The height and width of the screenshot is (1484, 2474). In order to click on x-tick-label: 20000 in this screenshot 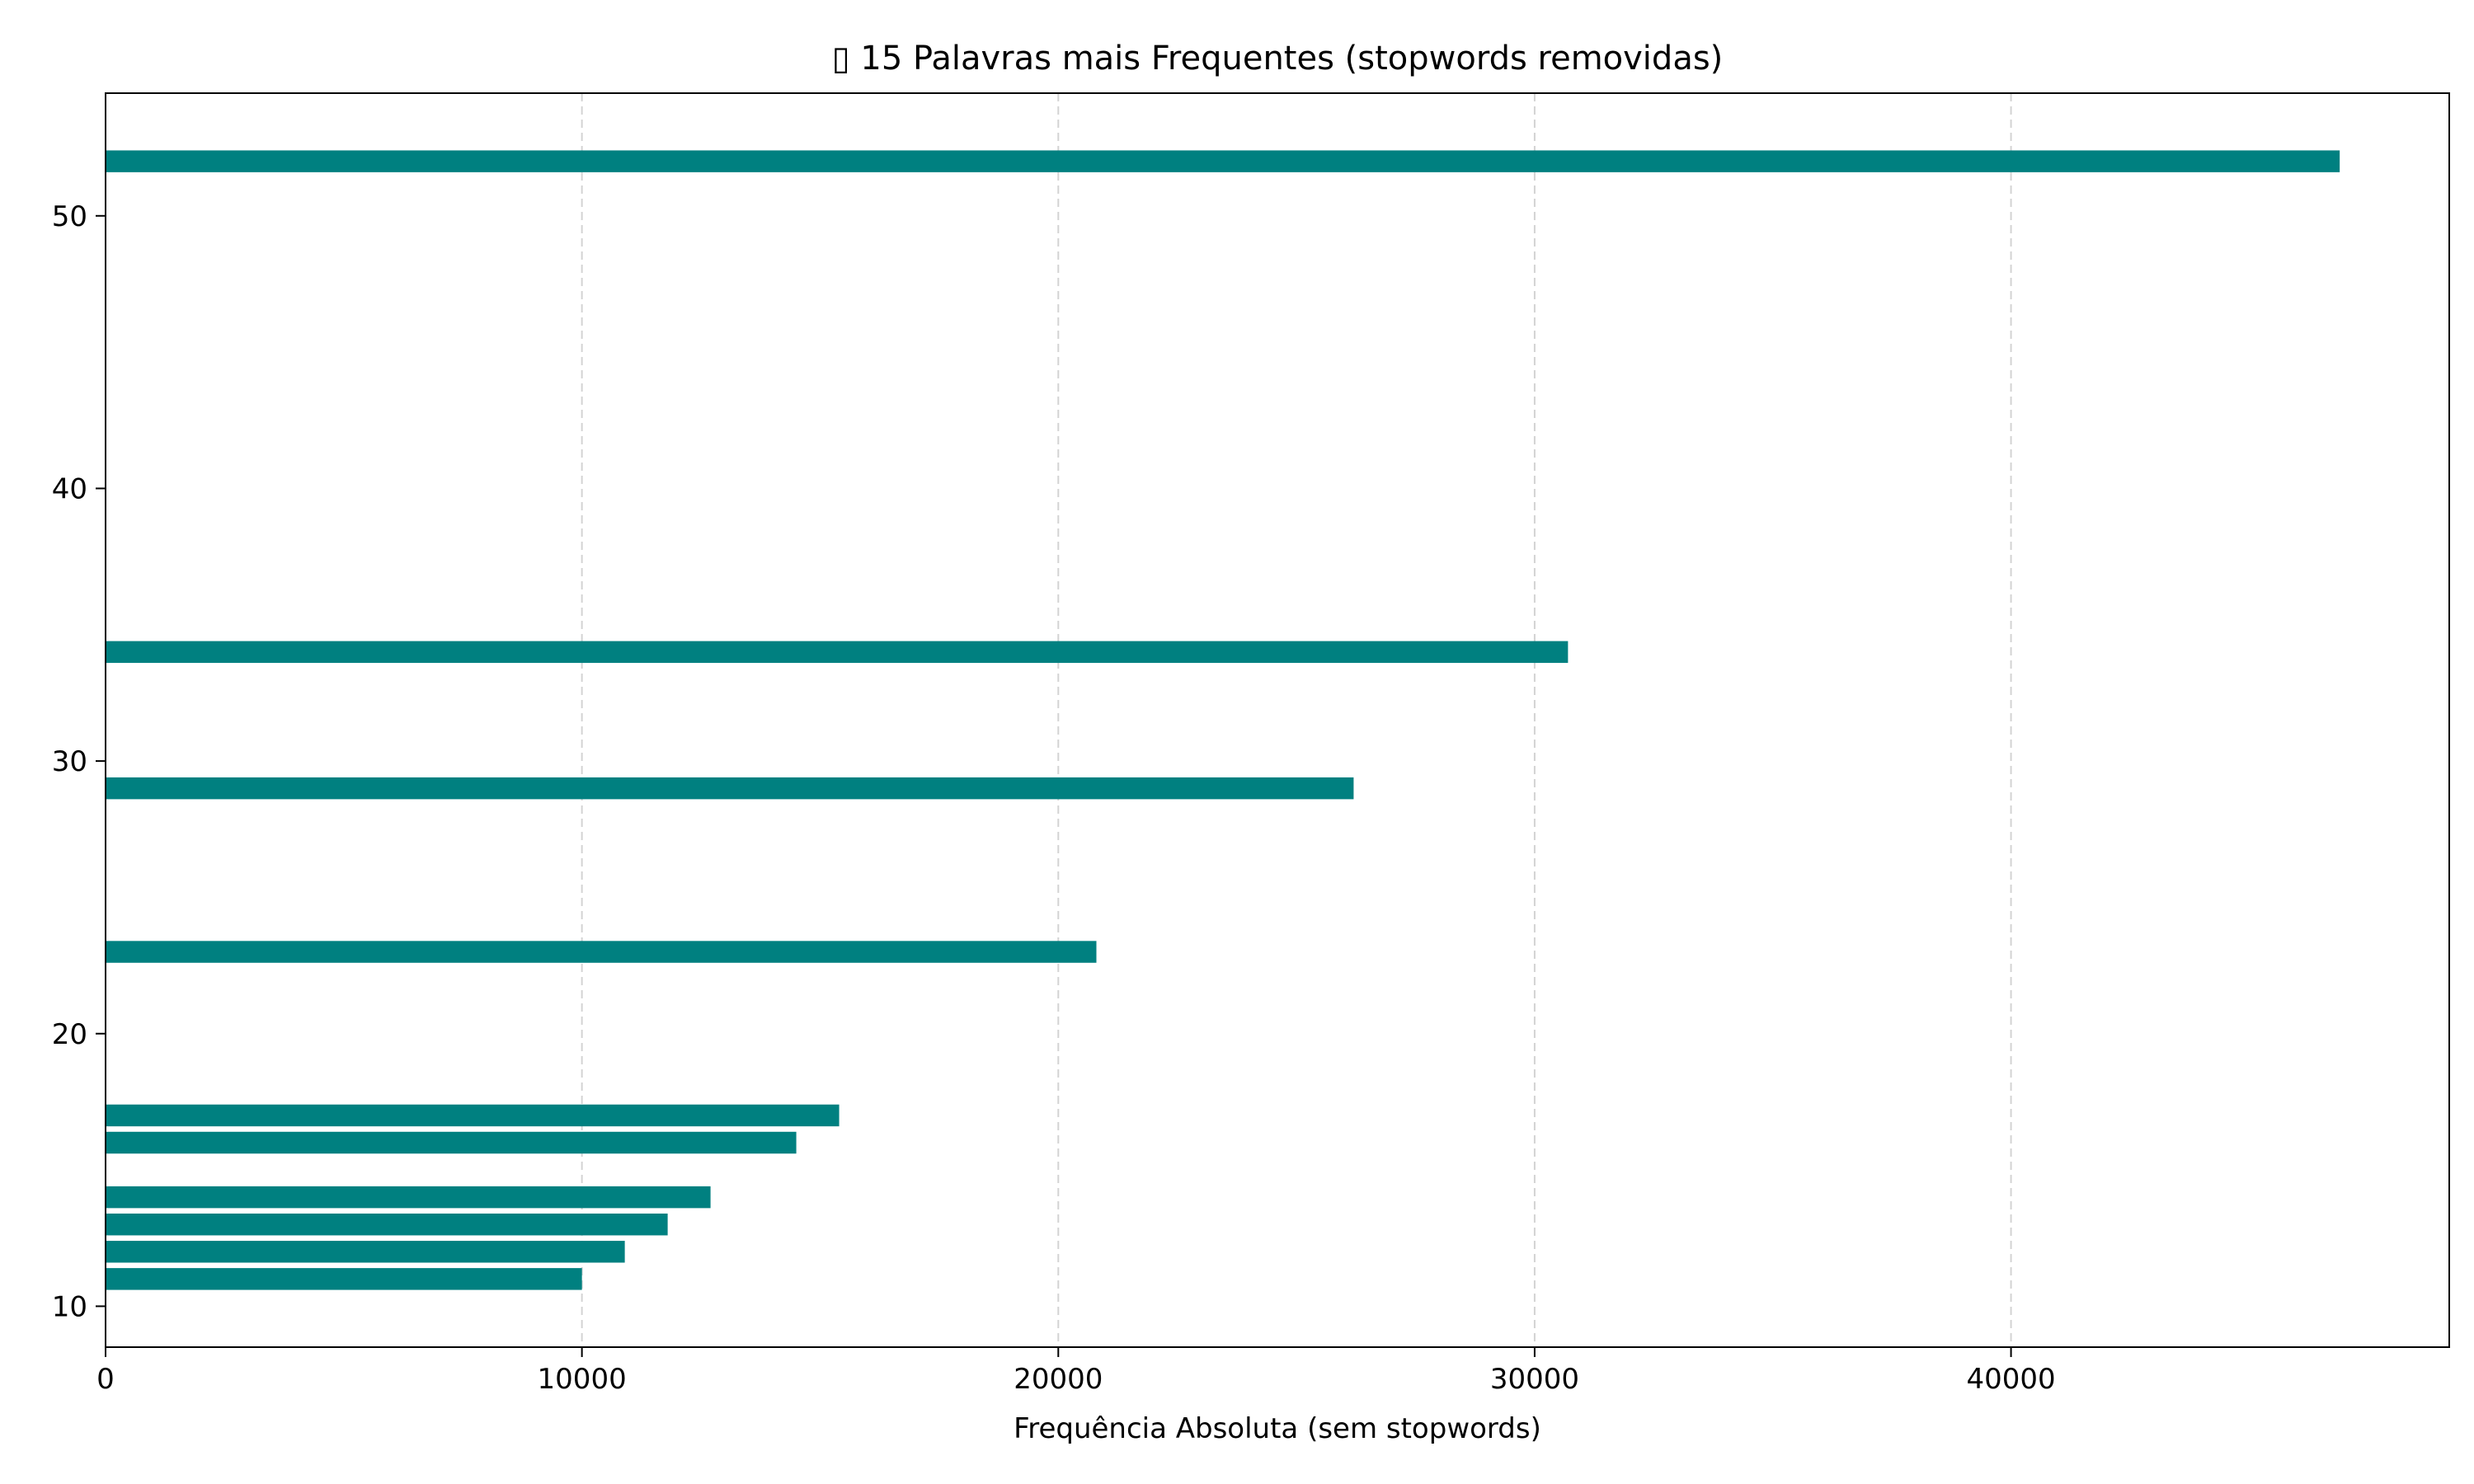, I will do `click(1058, 1379)`.